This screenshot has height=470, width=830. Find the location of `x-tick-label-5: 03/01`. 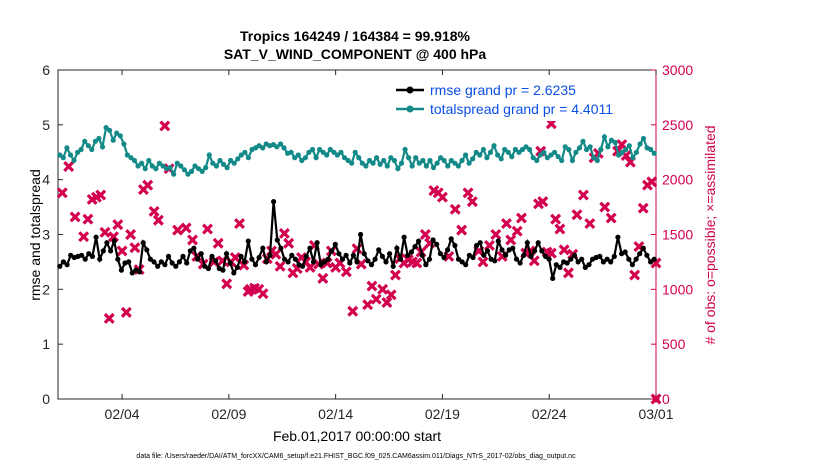

x-tick-label-5: 03/01 is located at coordinates (655, 414).